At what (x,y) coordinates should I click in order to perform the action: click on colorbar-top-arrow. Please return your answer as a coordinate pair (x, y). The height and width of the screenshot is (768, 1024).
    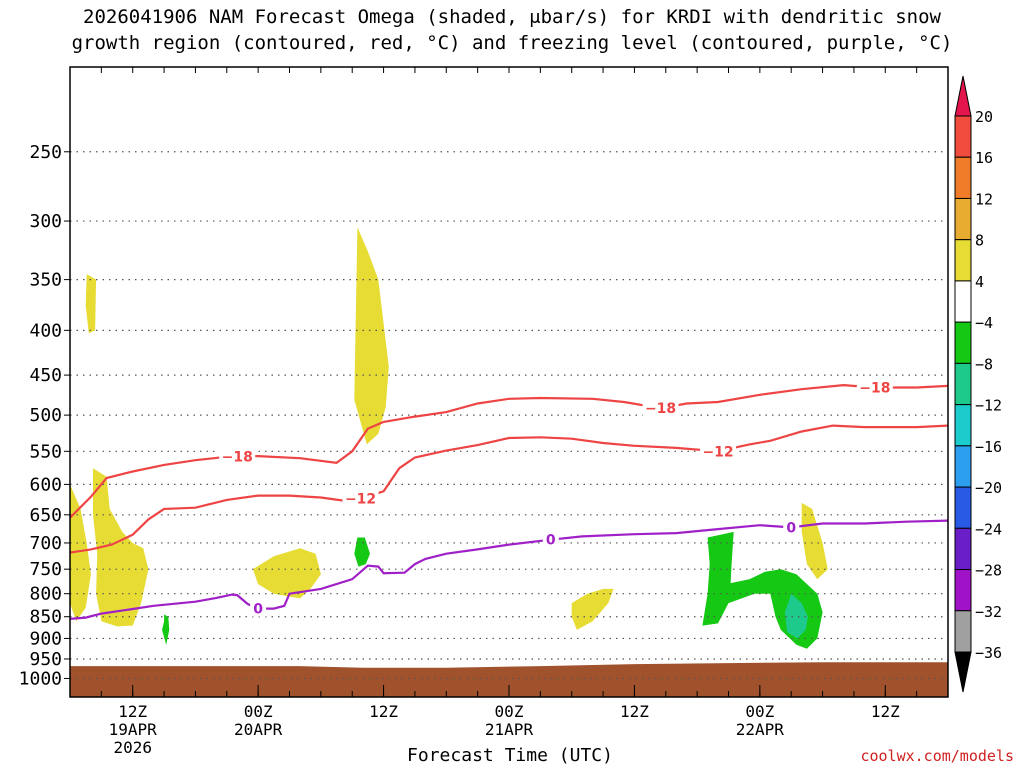
    Looking at the image, I should click on (963, 96).